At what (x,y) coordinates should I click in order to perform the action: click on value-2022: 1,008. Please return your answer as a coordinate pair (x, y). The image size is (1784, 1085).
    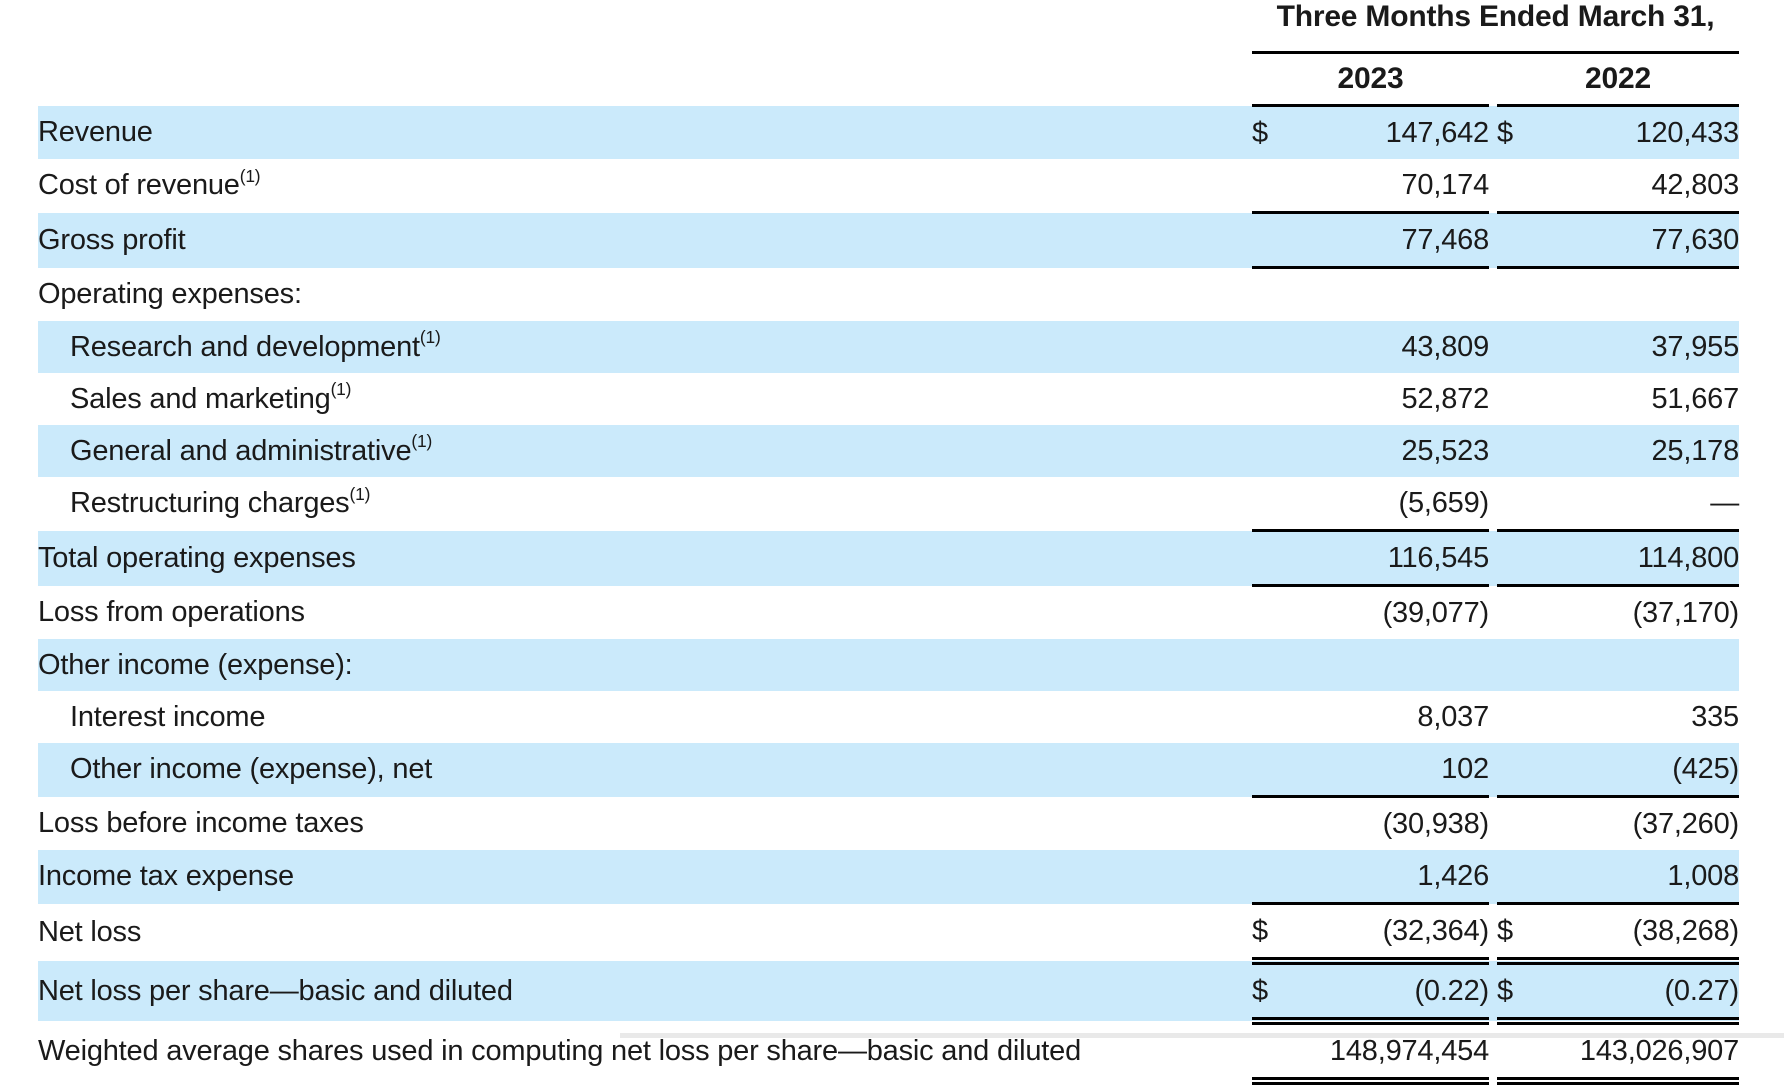
    Looking at the image, I should click on (1645, 877).